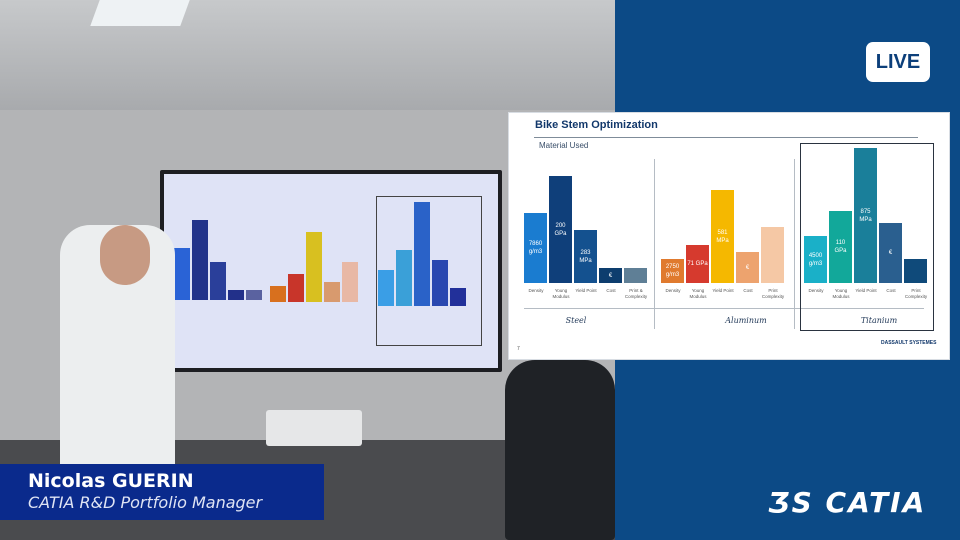  What do you see at coordinates (672, 271) in the screenshot?
I see `bar-aluminum-0: 2750 g/m3` at bounding box center [672, 271].